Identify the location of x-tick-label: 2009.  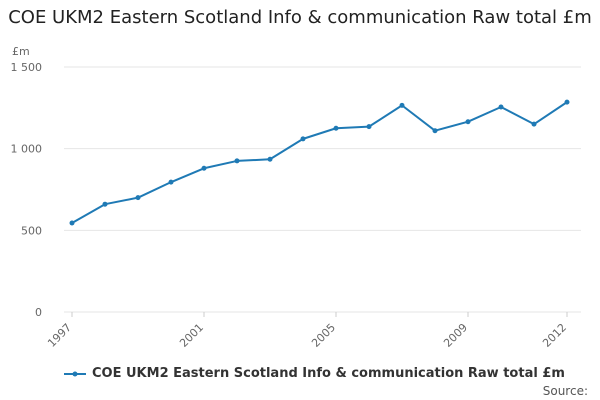
(455, 335).